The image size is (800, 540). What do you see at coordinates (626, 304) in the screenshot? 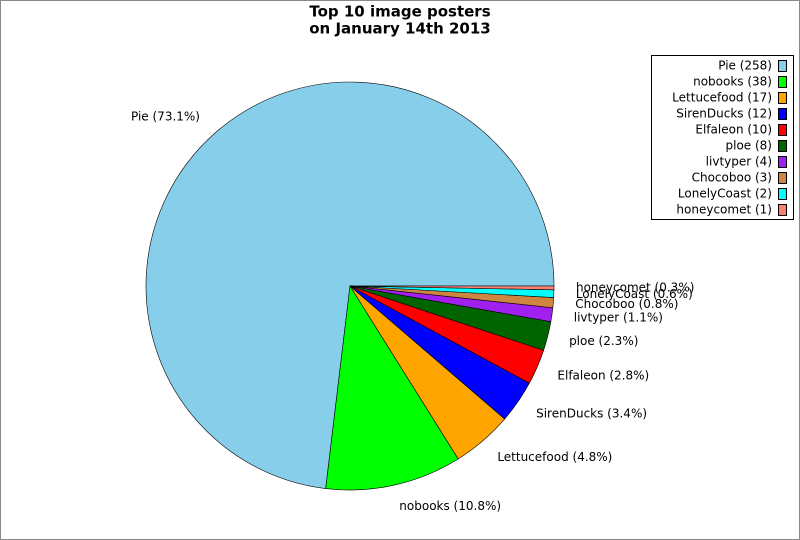
I see `slice-label: Chocoboo (0.8%)` at bounding box center [626, 304].